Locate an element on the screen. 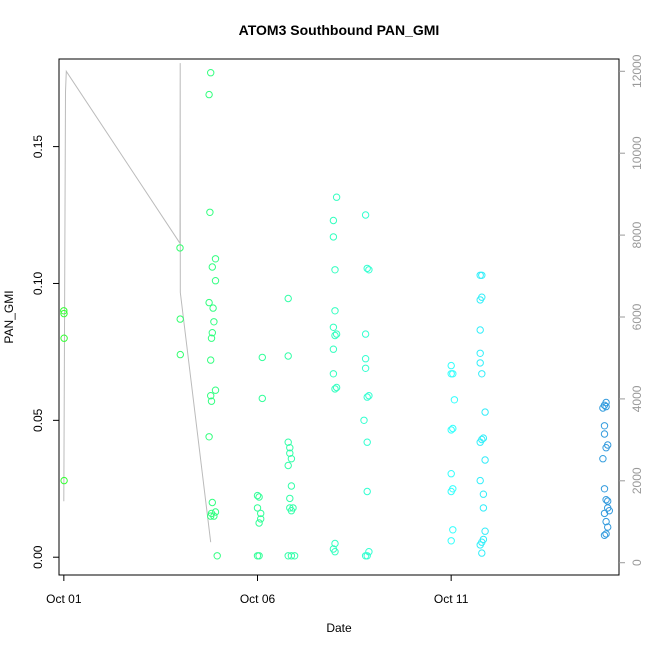  y-axis-label: PAN_GMI is located at coordinates (9, 316).